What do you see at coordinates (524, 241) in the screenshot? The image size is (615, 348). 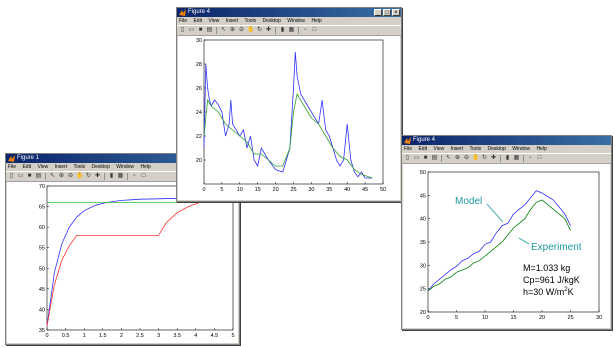 I see `experiment-arrow` at bounding box center [524, 241].